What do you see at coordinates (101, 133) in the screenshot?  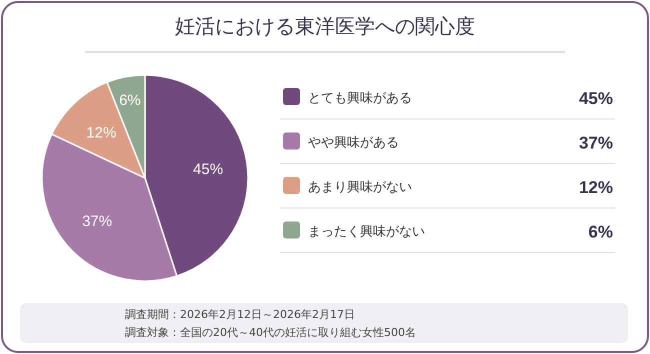 I see `data-label: 12%` at bounding box center [101, 133].